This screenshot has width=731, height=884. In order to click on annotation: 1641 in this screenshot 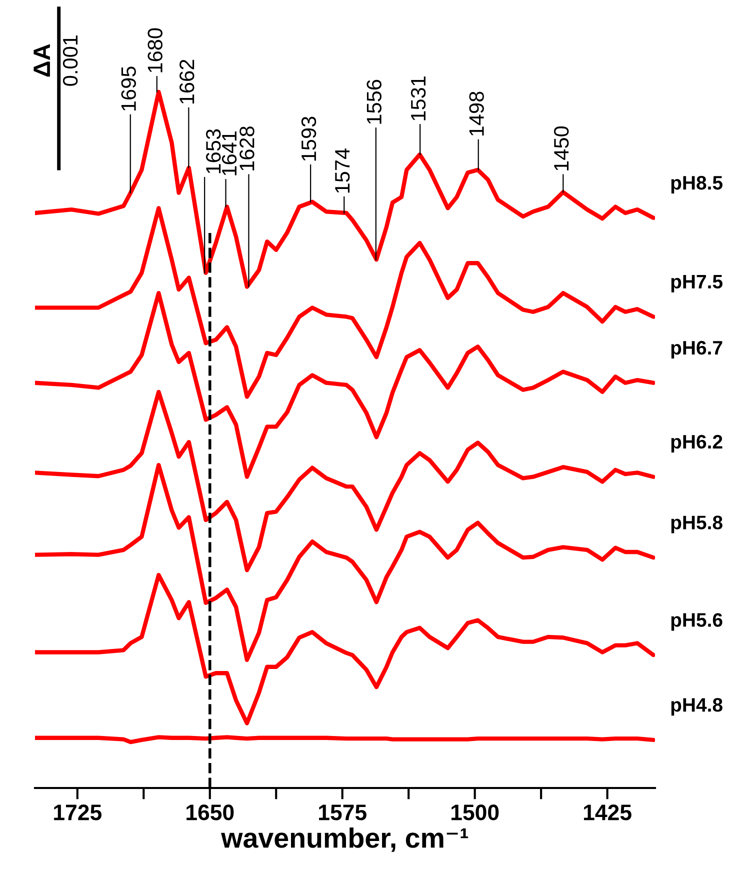, I will do `click(229, 153)`.